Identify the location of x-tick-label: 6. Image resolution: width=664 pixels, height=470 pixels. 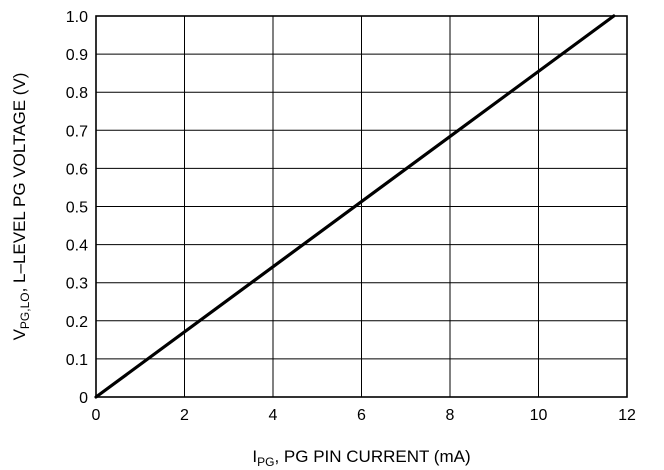
(361, 415).